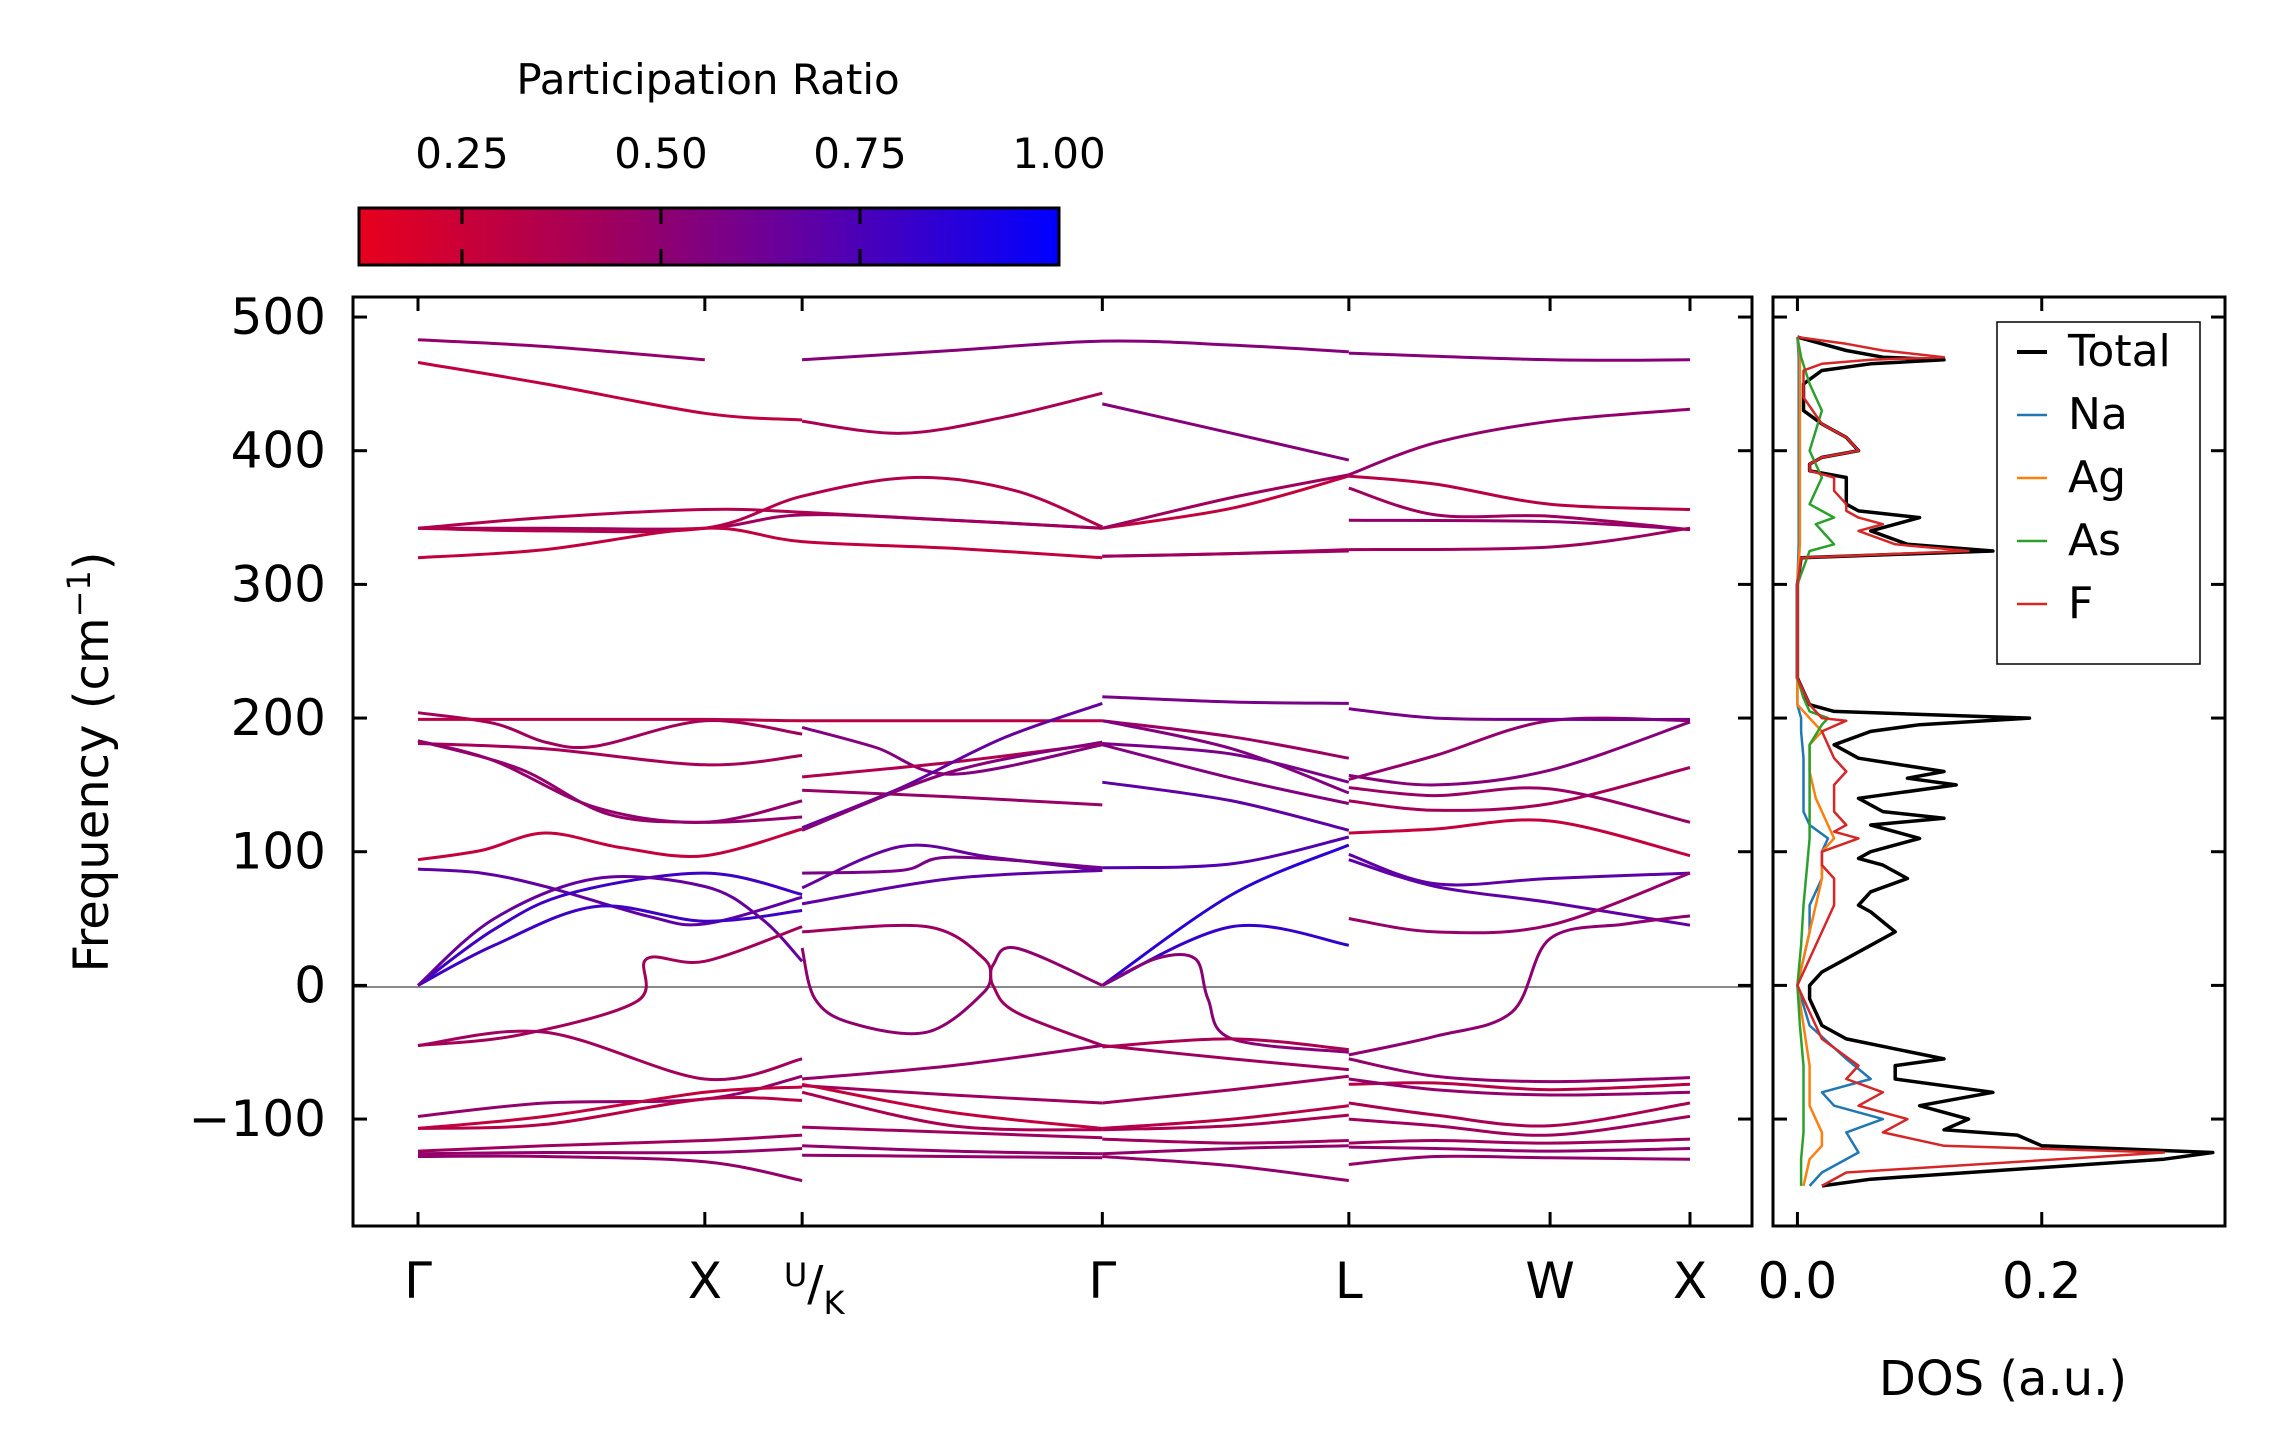 This screenshot has width=2271, height=1455. I want to click on colorbar-ticks, so click(661, 236).